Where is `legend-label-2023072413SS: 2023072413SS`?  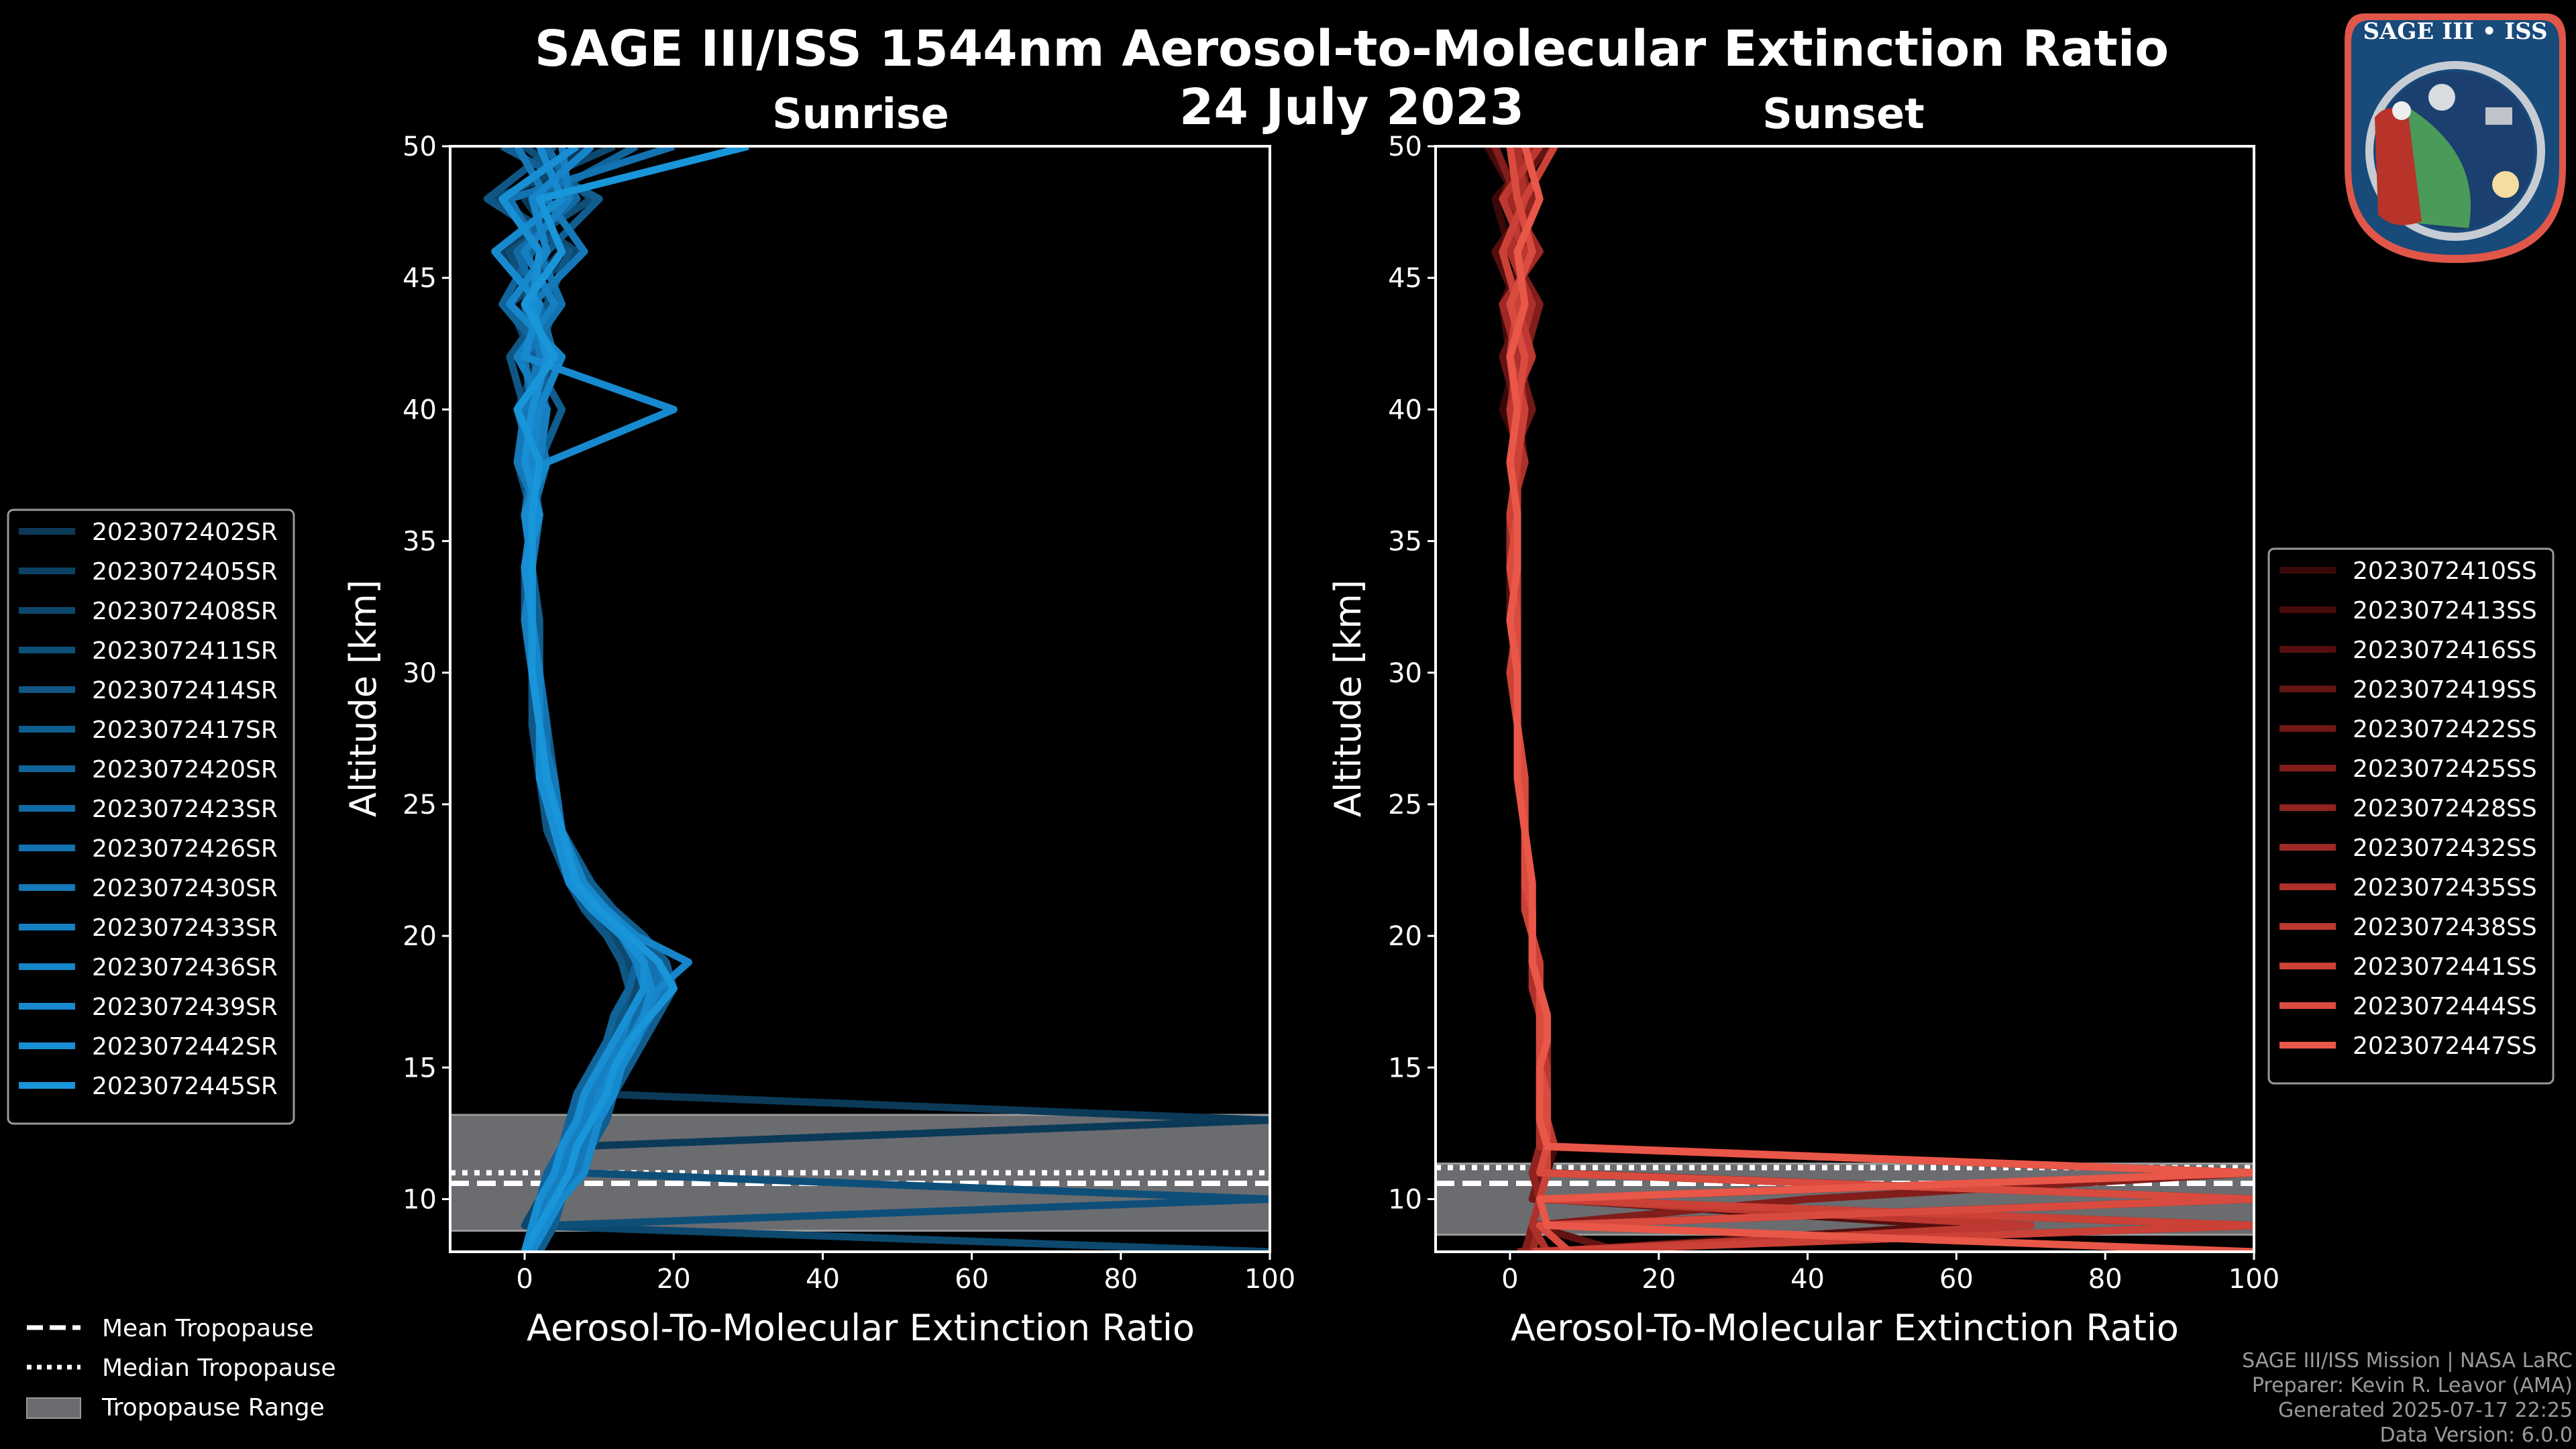
legend-label-2023072413SS: 2023072413SS is located at coordinates (2445, 611).